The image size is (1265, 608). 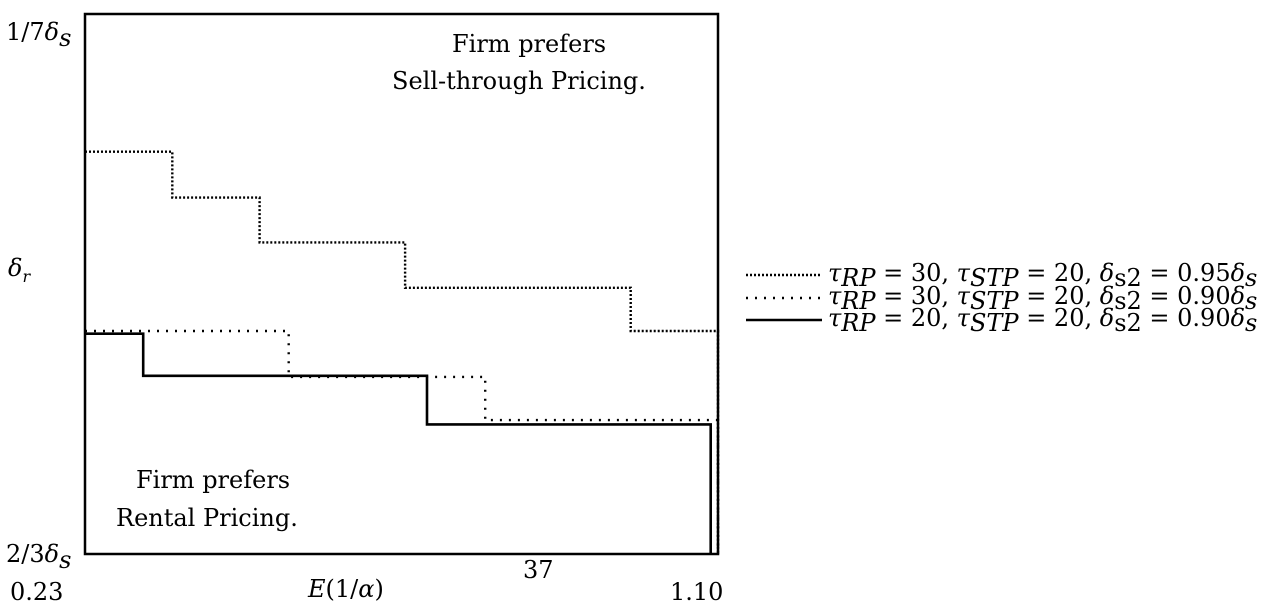 I want to click on y-tick-top: 1/7δs, so click(x=38, y=35).